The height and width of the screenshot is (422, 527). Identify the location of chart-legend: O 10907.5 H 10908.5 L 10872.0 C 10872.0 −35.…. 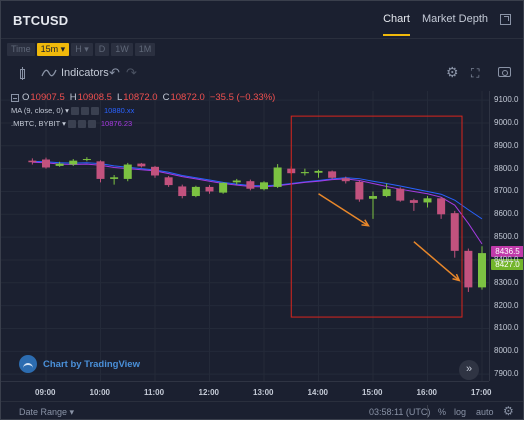
(145, 111).